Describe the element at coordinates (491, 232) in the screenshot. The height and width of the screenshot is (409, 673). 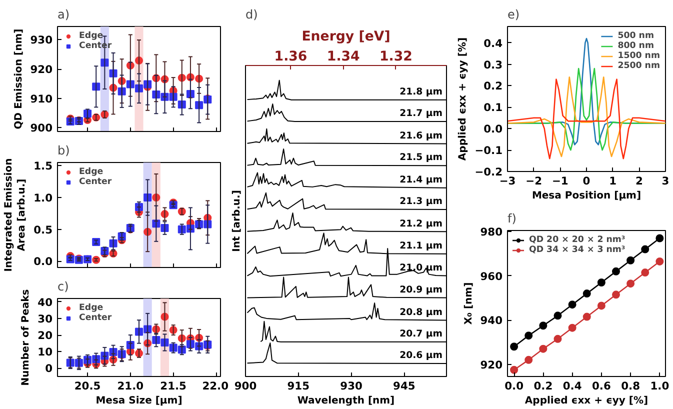
I see `y-tick-label: 980` at that location.